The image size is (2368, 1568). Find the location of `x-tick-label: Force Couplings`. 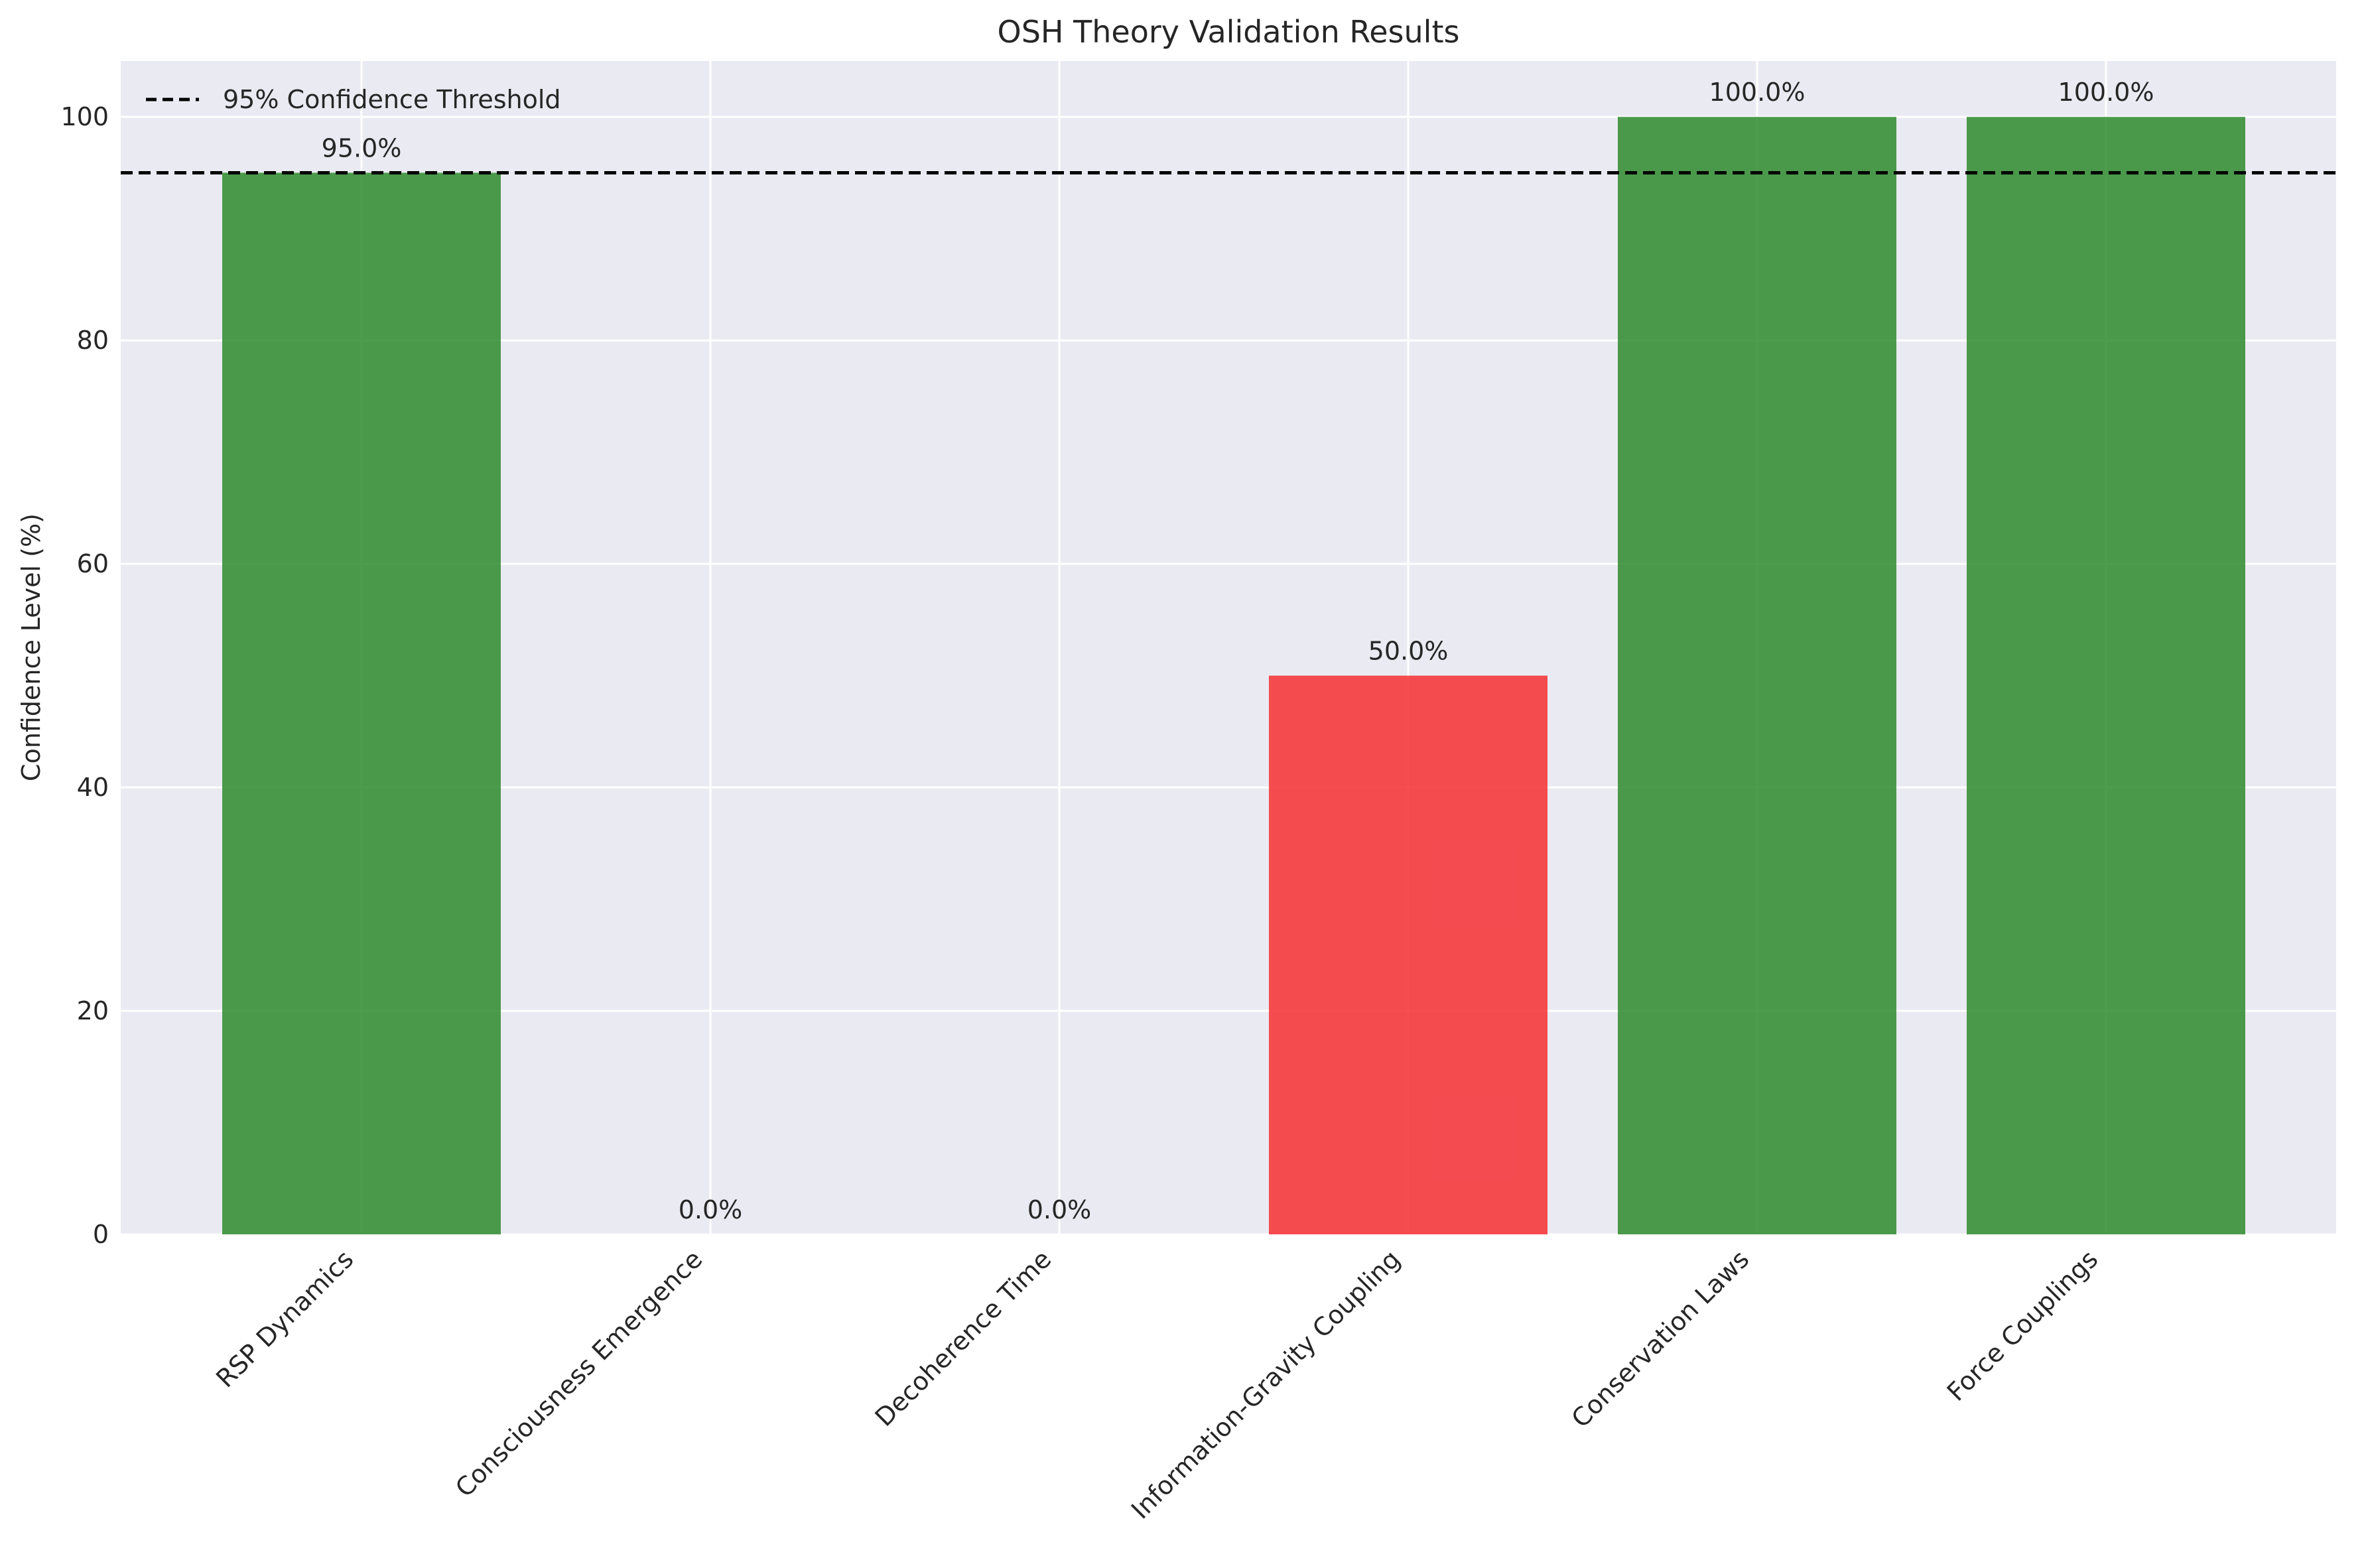

x-tick-label: Force Couplings is located at coordinates (2022, 1325).